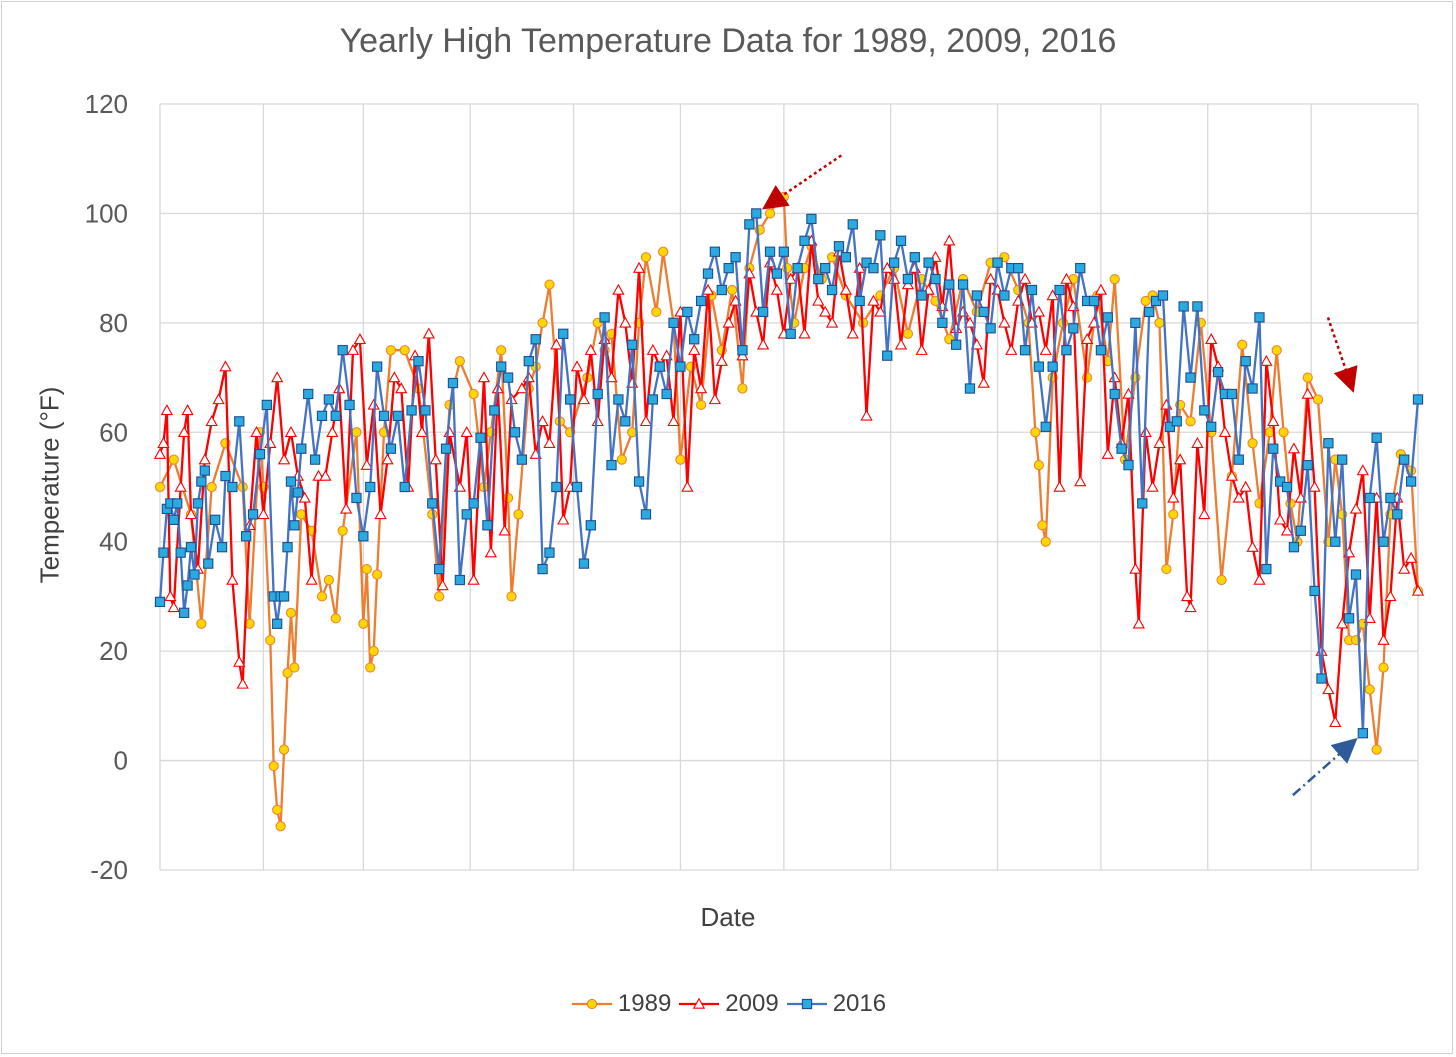  I want to click on y-tick-label: 60, so click(113, 432).